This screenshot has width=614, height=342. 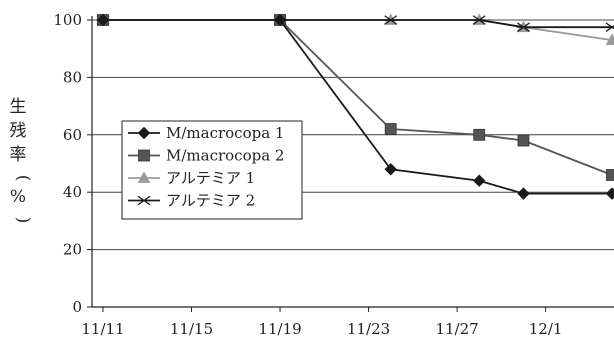 I want to click on x-tick-label: 11/11, so click(x=102, y=329).